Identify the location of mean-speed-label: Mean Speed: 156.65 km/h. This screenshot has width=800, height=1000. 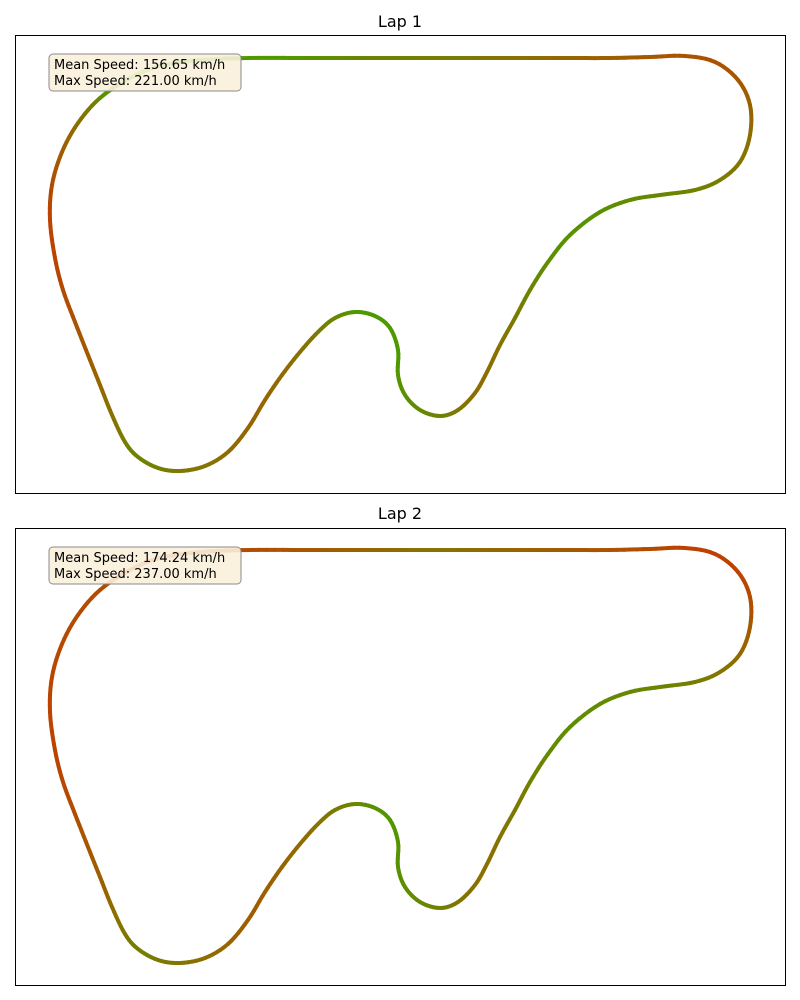
(139, 65).